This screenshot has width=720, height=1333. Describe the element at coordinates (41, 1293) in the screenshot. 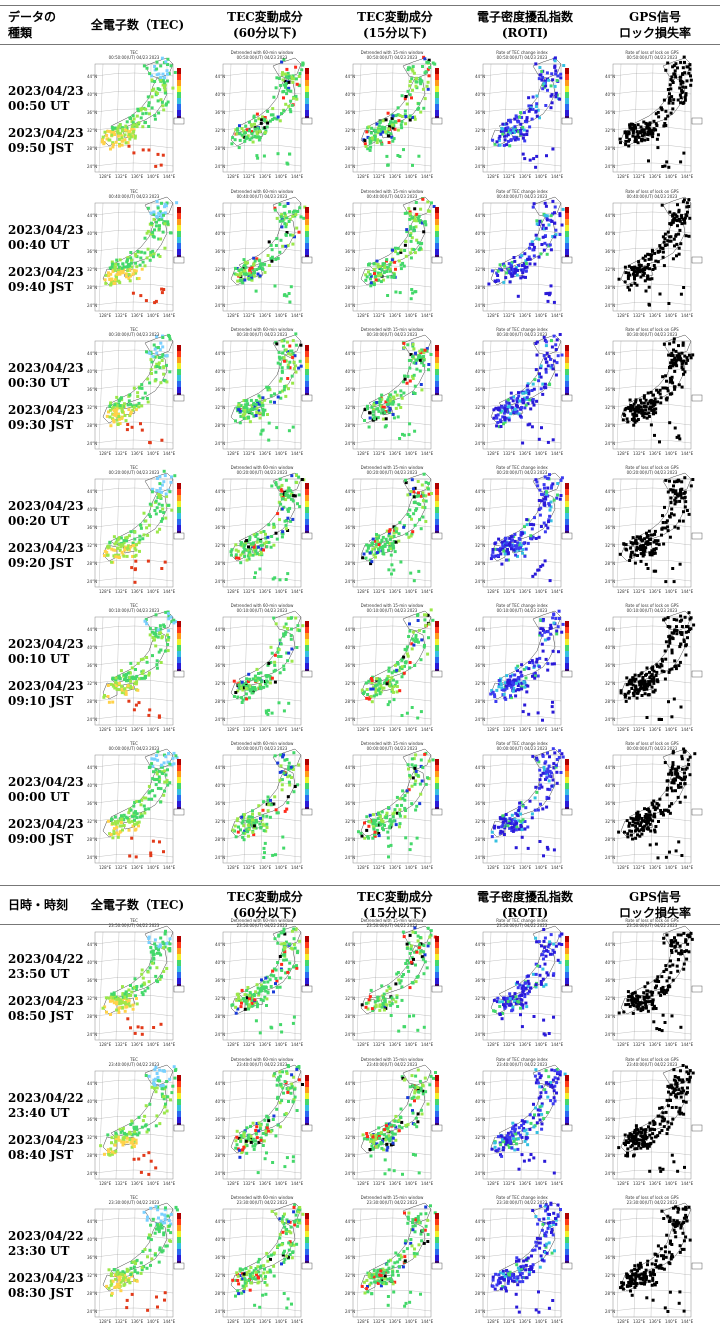

I see `jst-time: 08:30 JST` at that location.